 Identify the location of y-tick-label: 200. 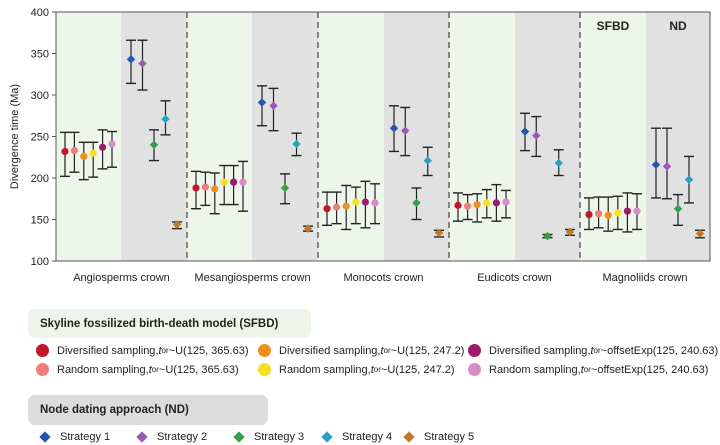
(40, 179).